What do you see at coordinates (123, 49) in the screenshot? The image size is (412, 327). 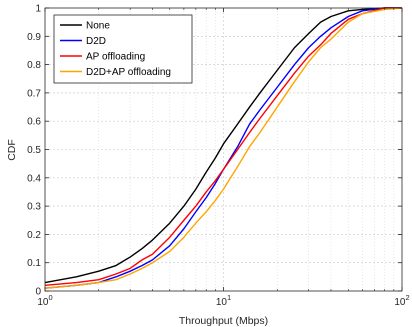 I see `legend: None D2D AP offloading D2D+AP offloading` at bounding box center [123, 49].